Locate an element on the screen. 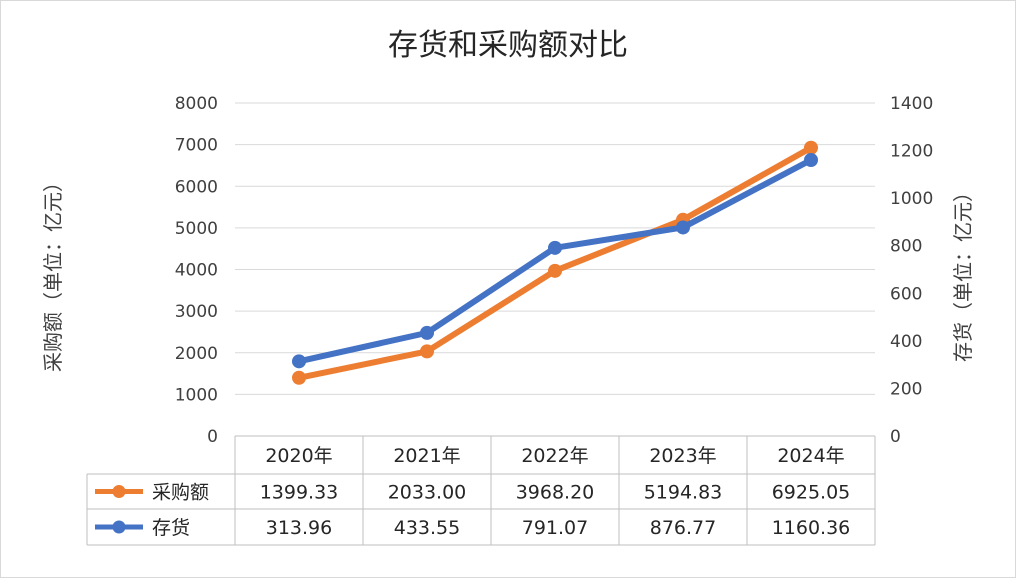 Image resolution: width=1016 pixels, height=578 pixels. category-label: 2024年 is located at coordinates (810, 456).